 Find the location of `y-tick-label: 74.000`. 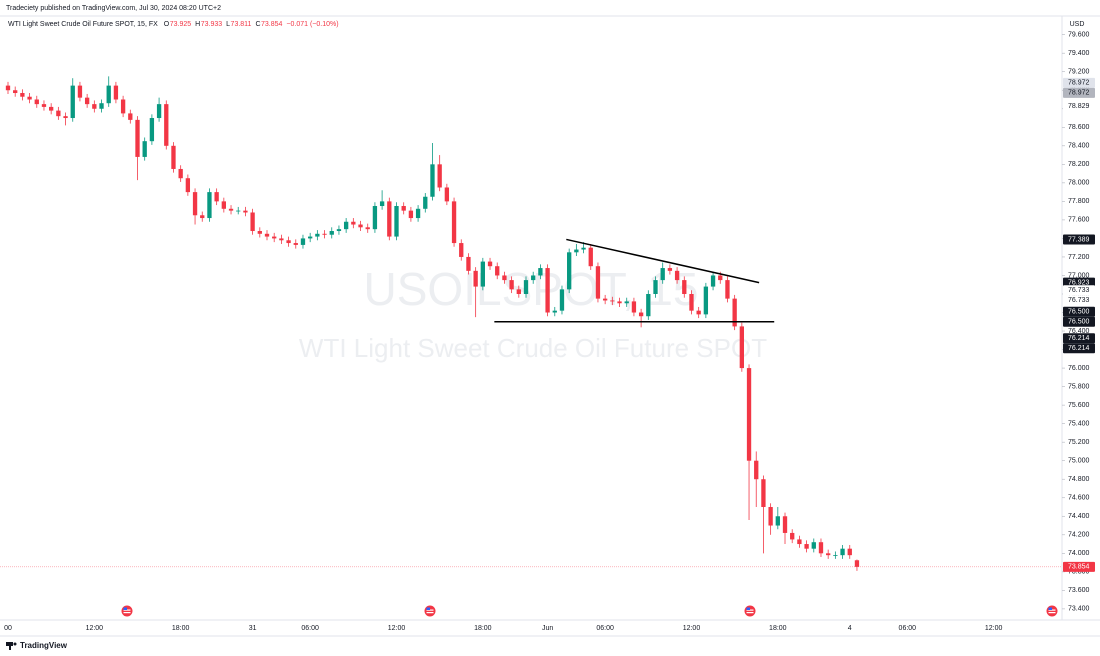

y-tick-label: 74.000 is located at coordinates (1079, 553).